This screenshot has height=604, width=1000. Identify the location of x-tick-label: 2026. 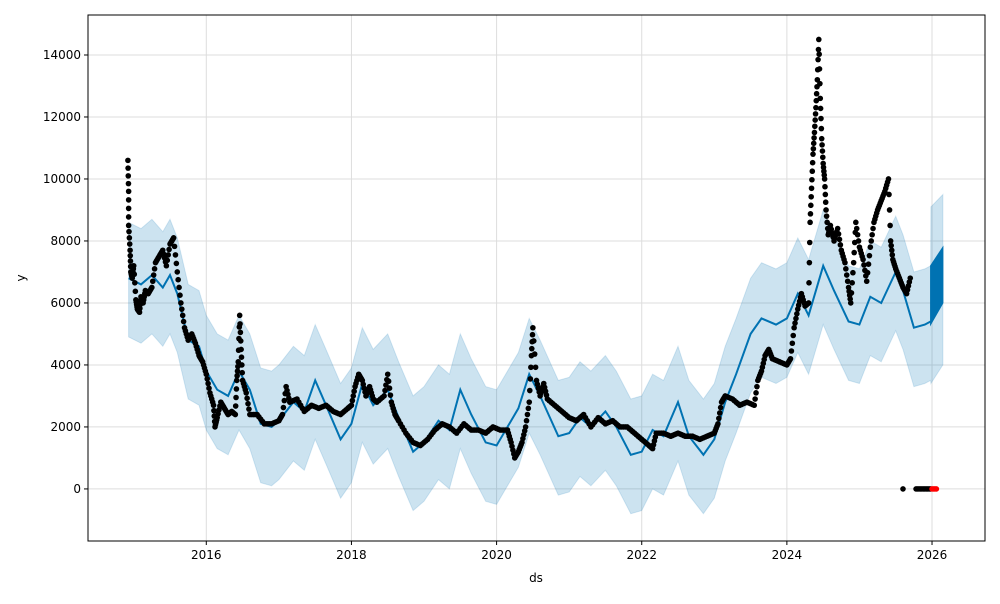
(932, 555).